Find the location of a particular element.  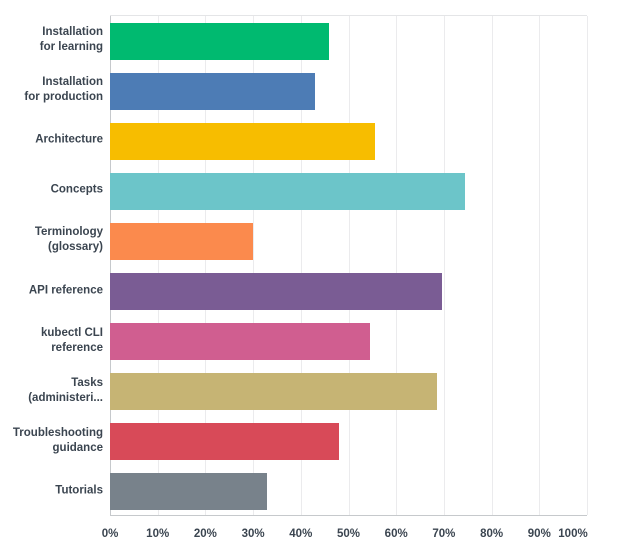

category-label: Concepts is located at coordinates (76, 189).